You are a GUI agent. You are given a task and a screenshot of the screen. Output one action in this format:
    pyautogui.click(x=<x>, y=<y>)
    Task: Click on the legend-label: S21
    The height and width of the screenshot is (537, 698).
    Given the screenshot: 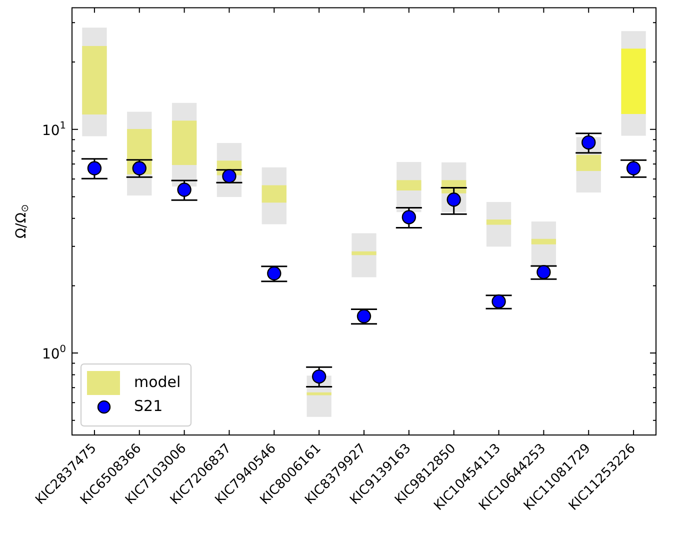 What is the action you would take?
    pyautogui.click(x=148, y=405)
    